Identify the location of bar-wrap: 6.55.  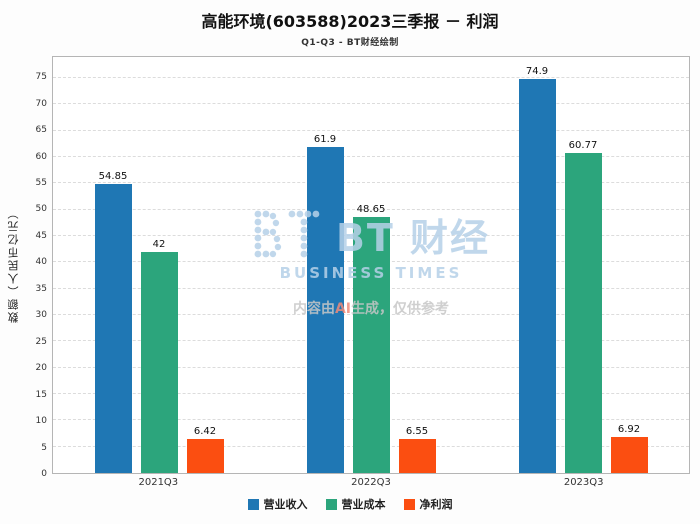
(417, 265).